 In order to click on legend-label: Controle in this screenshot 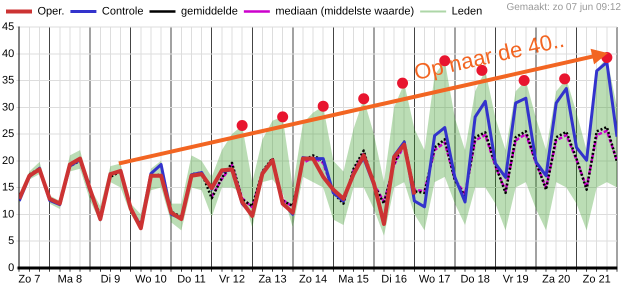, I will do `click(123, 12)`.